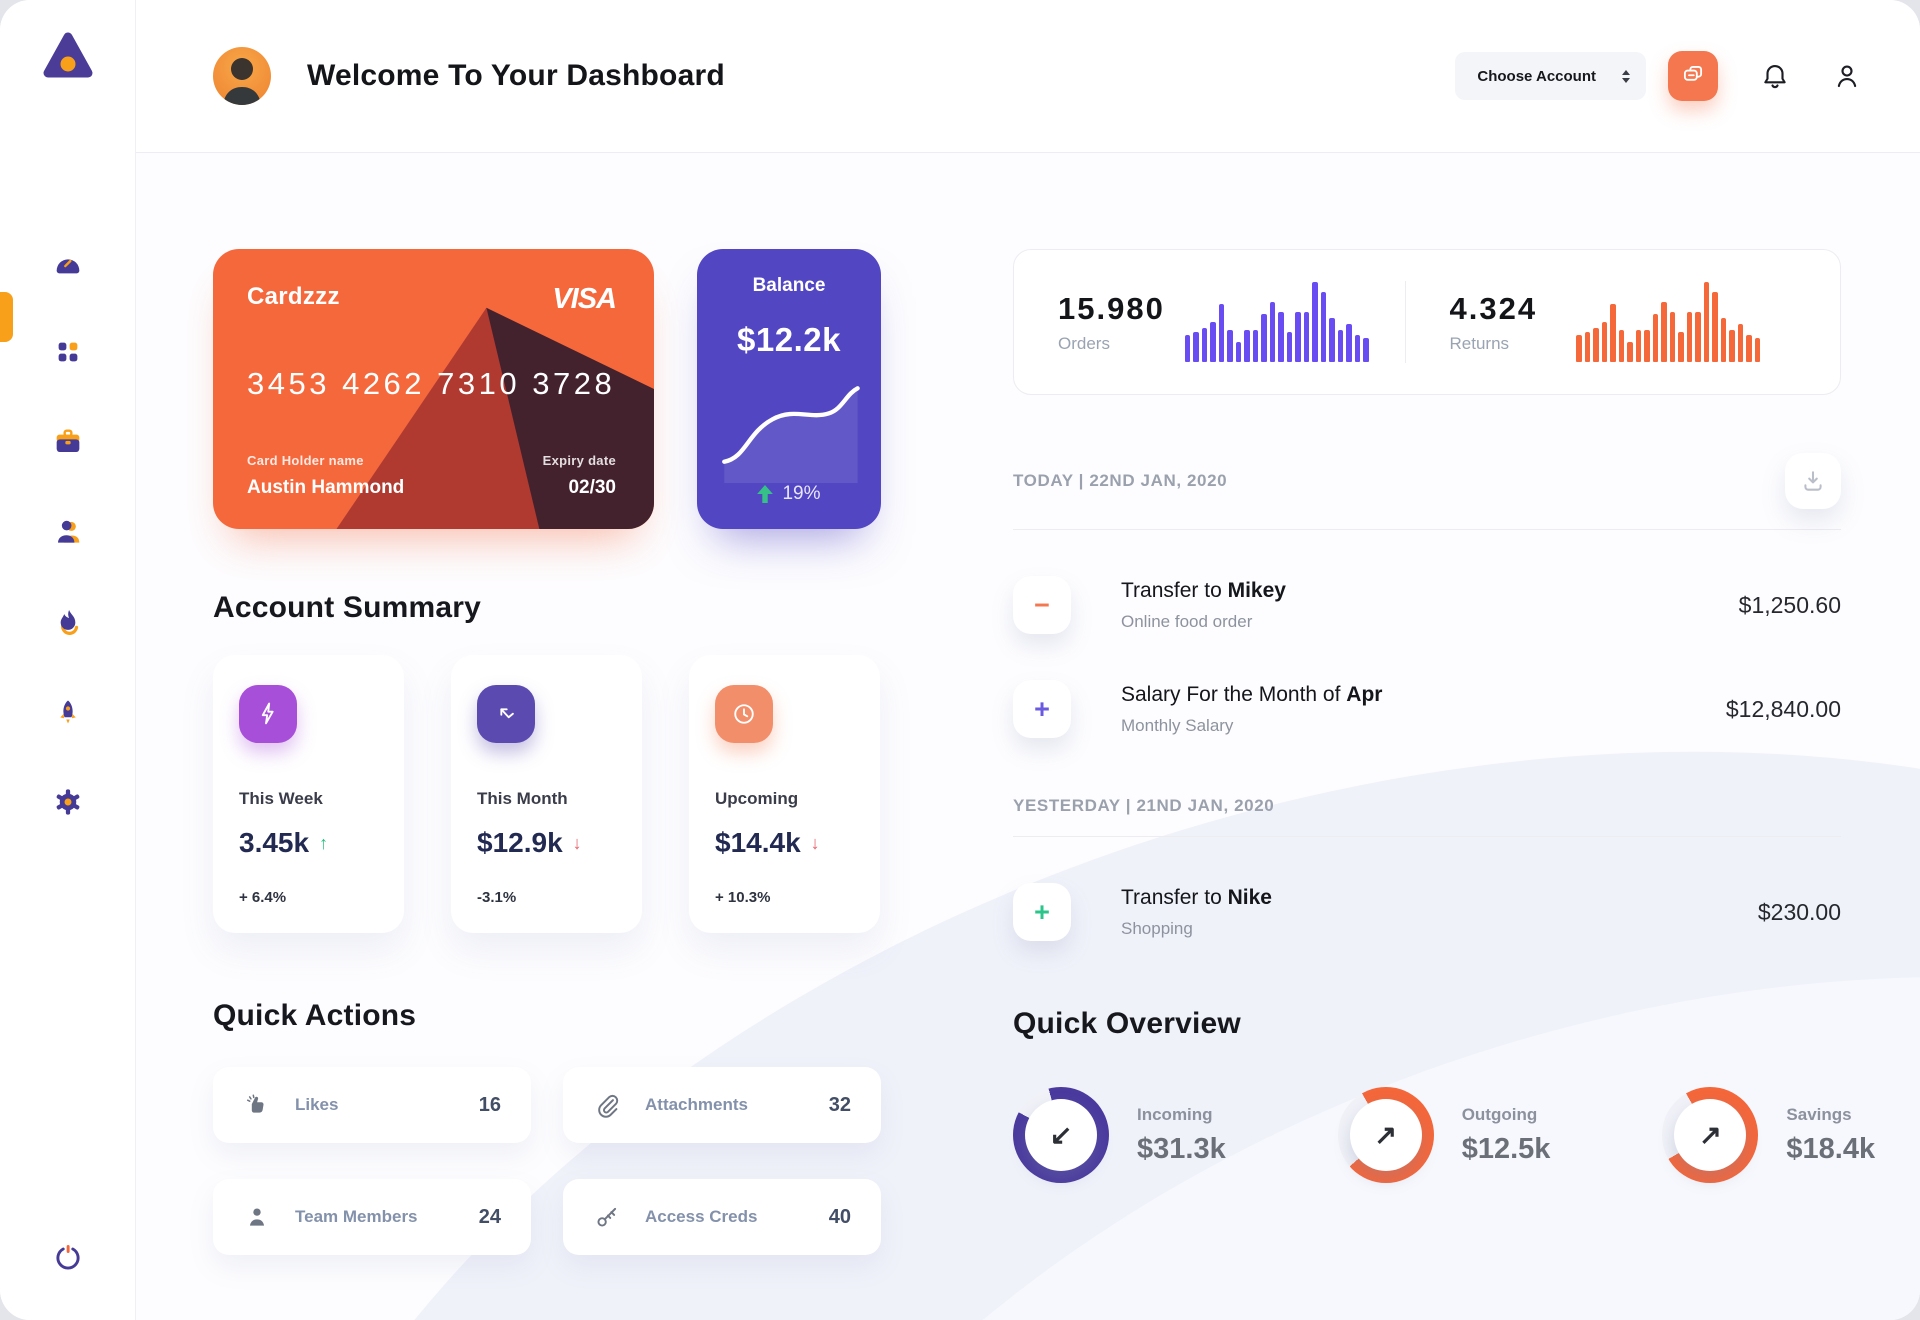 The width and height of the screenshot is (1920, 1320). Describe the element at coordinates (765, 494) in the screenshot. I see `arrow-up-icon` at that location.